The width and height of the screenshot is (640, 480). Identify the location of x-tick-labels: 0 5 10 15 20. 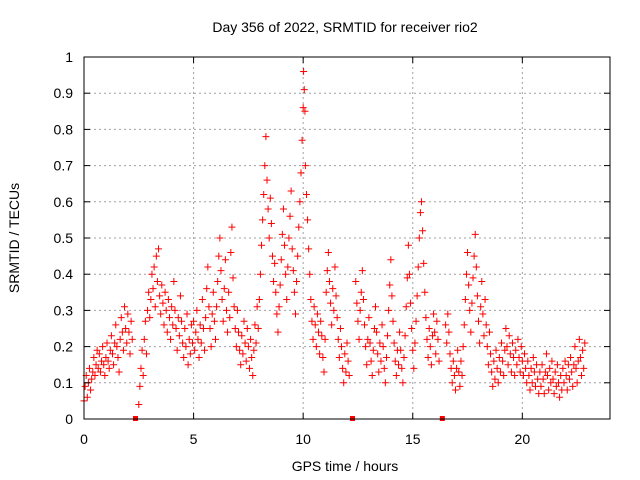
(305, 439).